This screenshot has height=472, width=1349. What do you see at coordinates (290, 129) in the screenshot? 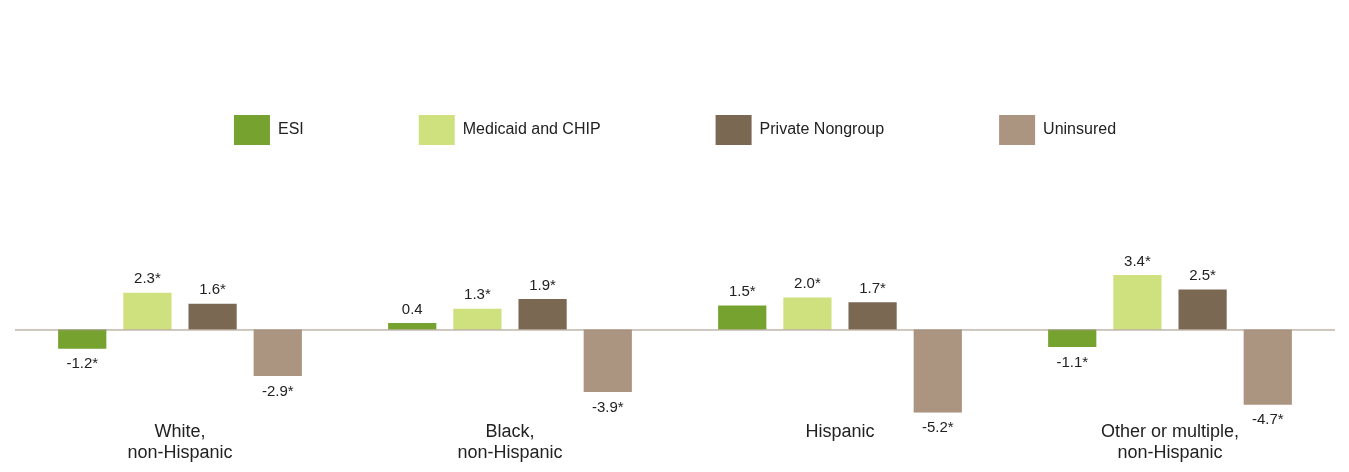
I see `legend-label: ESI` at bounding box center [290, 129].